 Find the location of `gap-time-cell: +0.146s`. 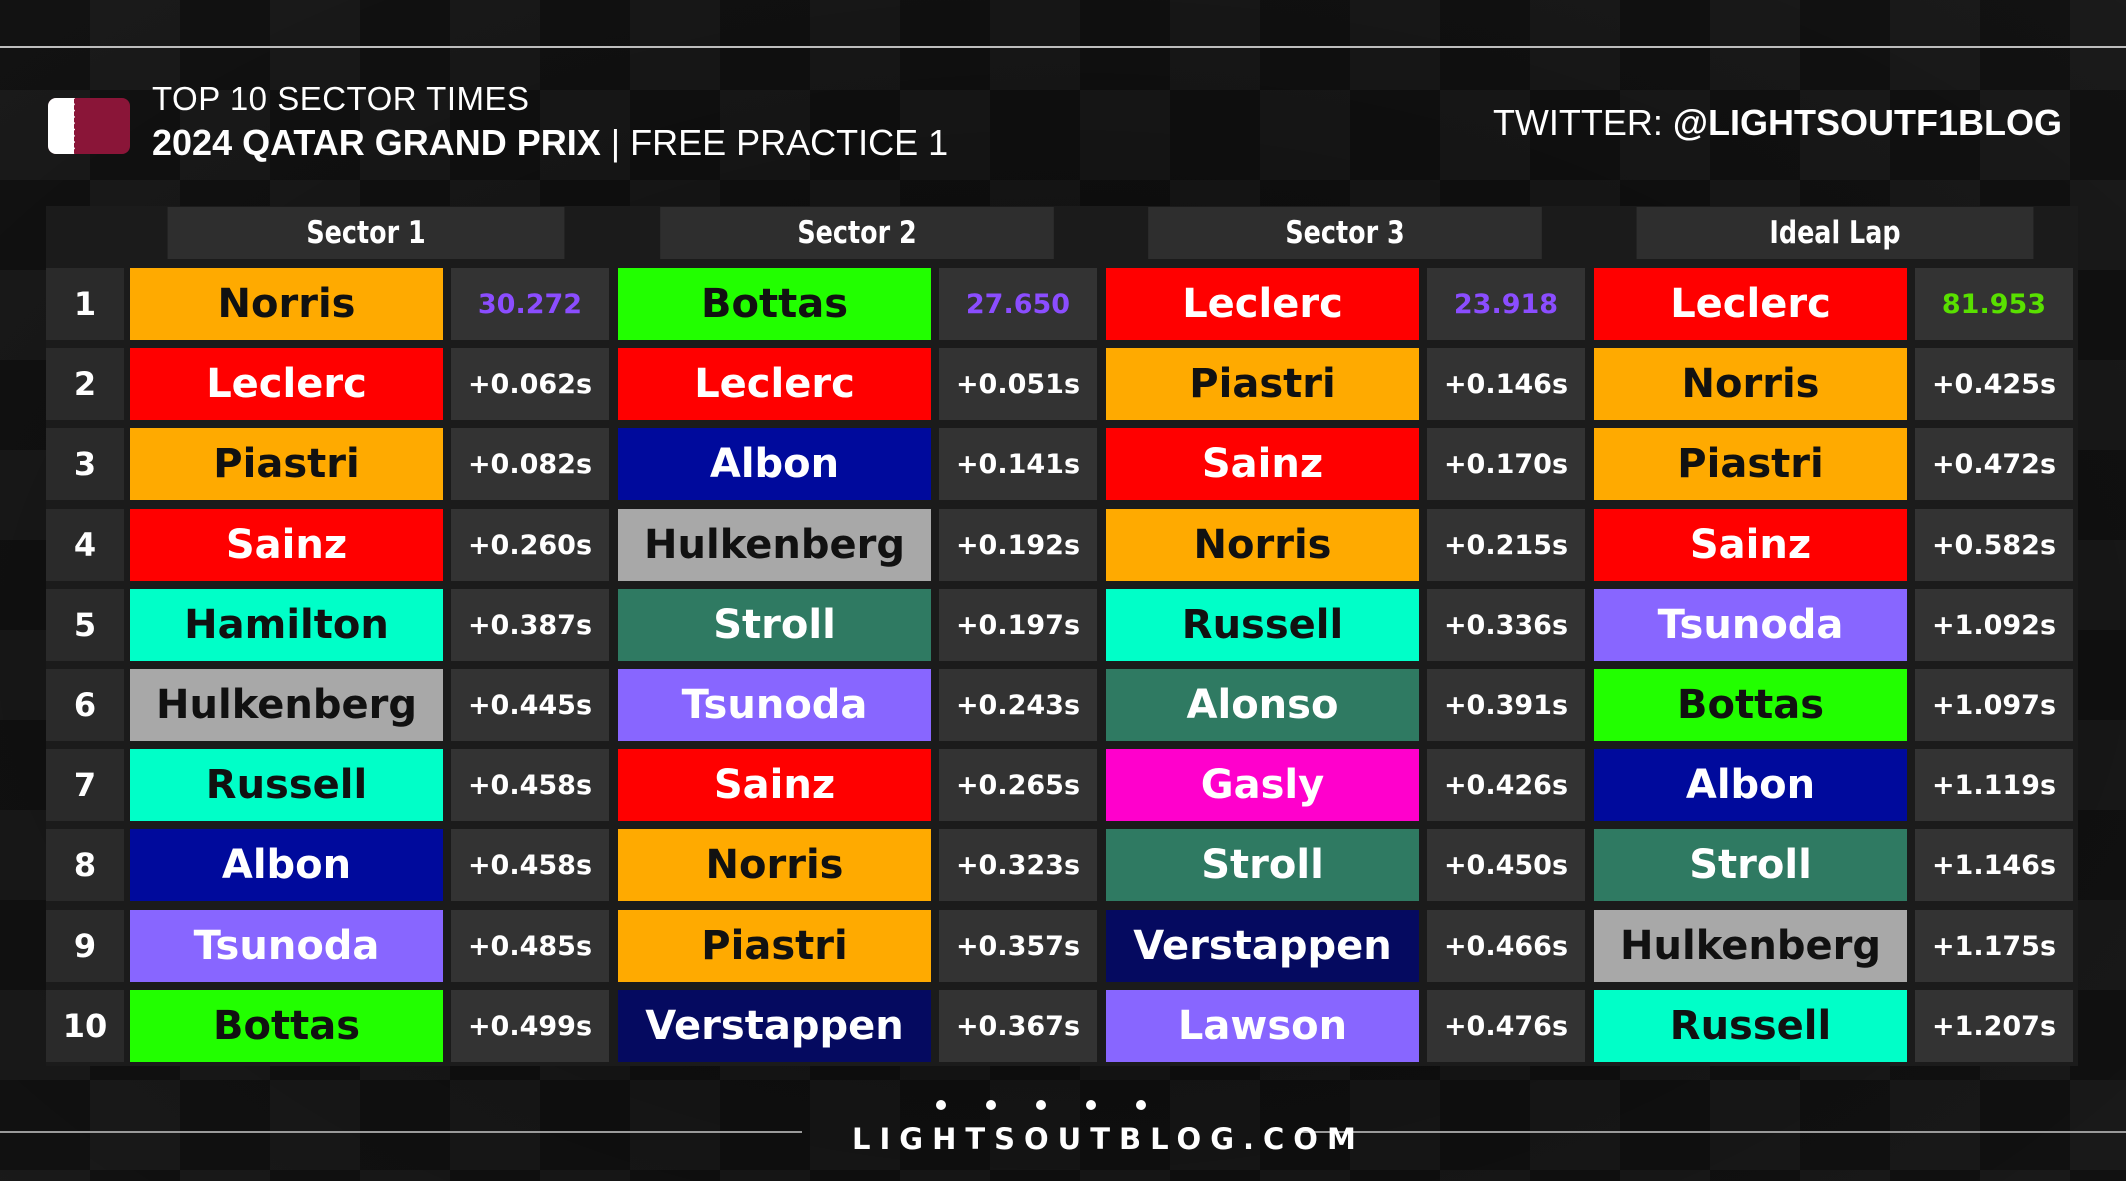

gap-time-cell: +0.146s is located at coordinates (1506, 384).